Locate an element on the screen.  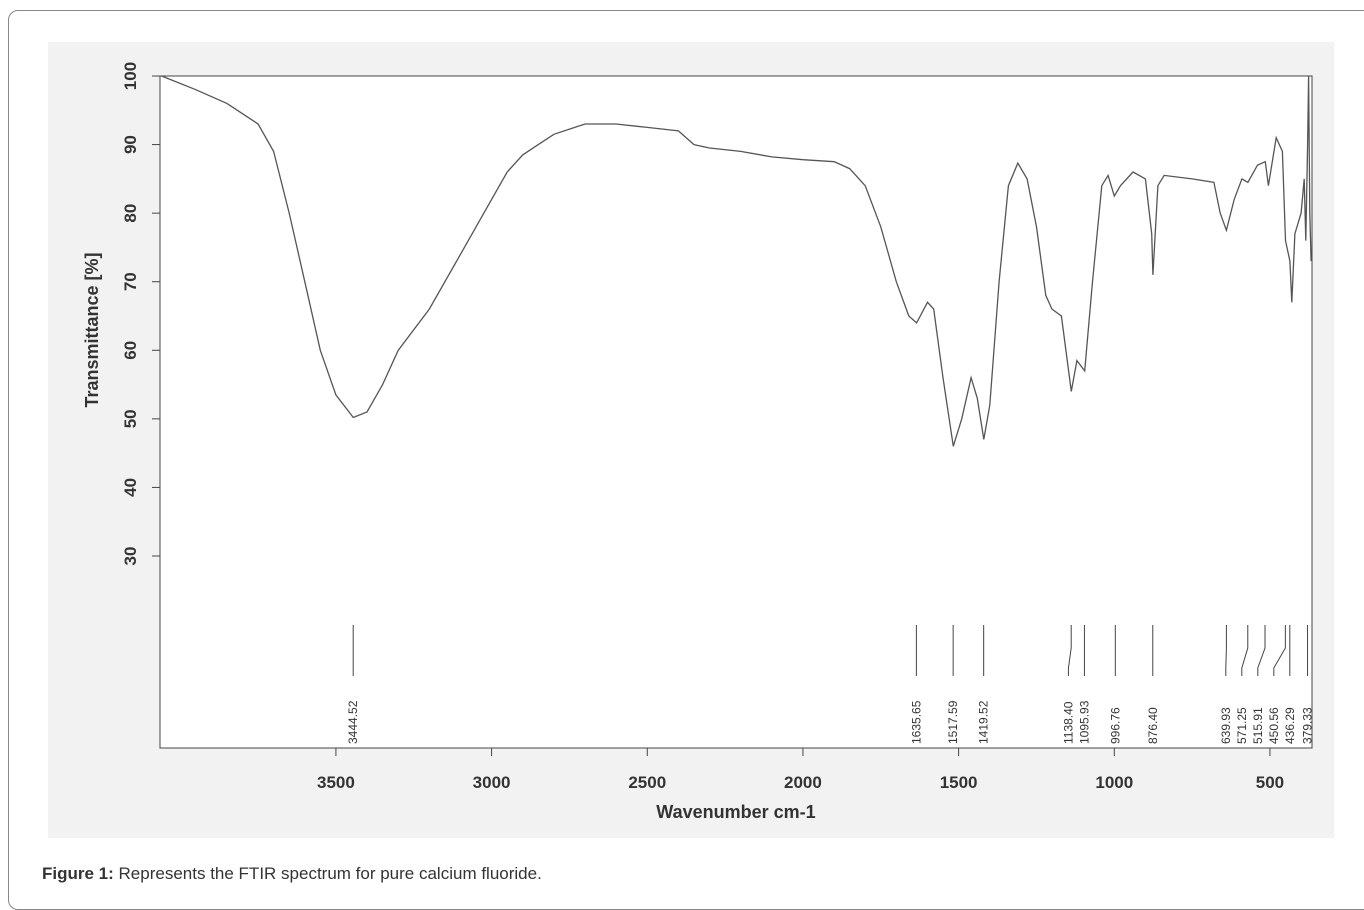
caption-label: Figure 1: is located at coordinates (78, 873).